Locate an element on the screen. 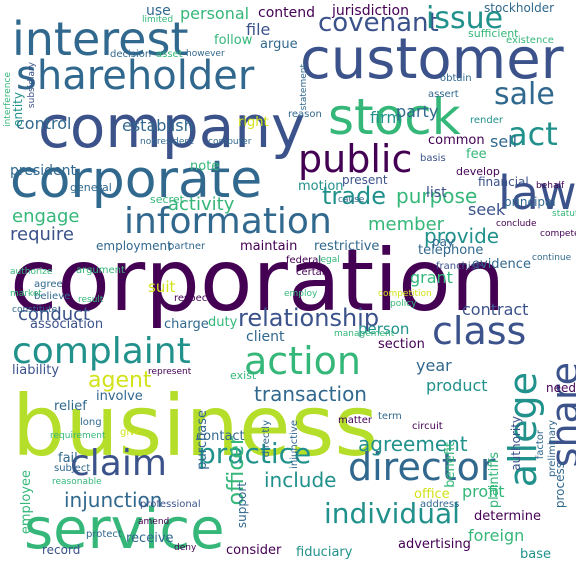  cloud-word: support is located at coordinates (242, 505).